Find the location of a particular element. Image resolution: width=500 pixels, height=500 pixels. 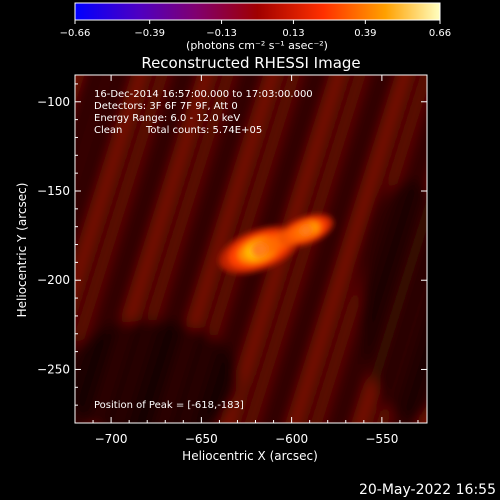

x-tick-label: −700 is located at coordinates (111, 439).